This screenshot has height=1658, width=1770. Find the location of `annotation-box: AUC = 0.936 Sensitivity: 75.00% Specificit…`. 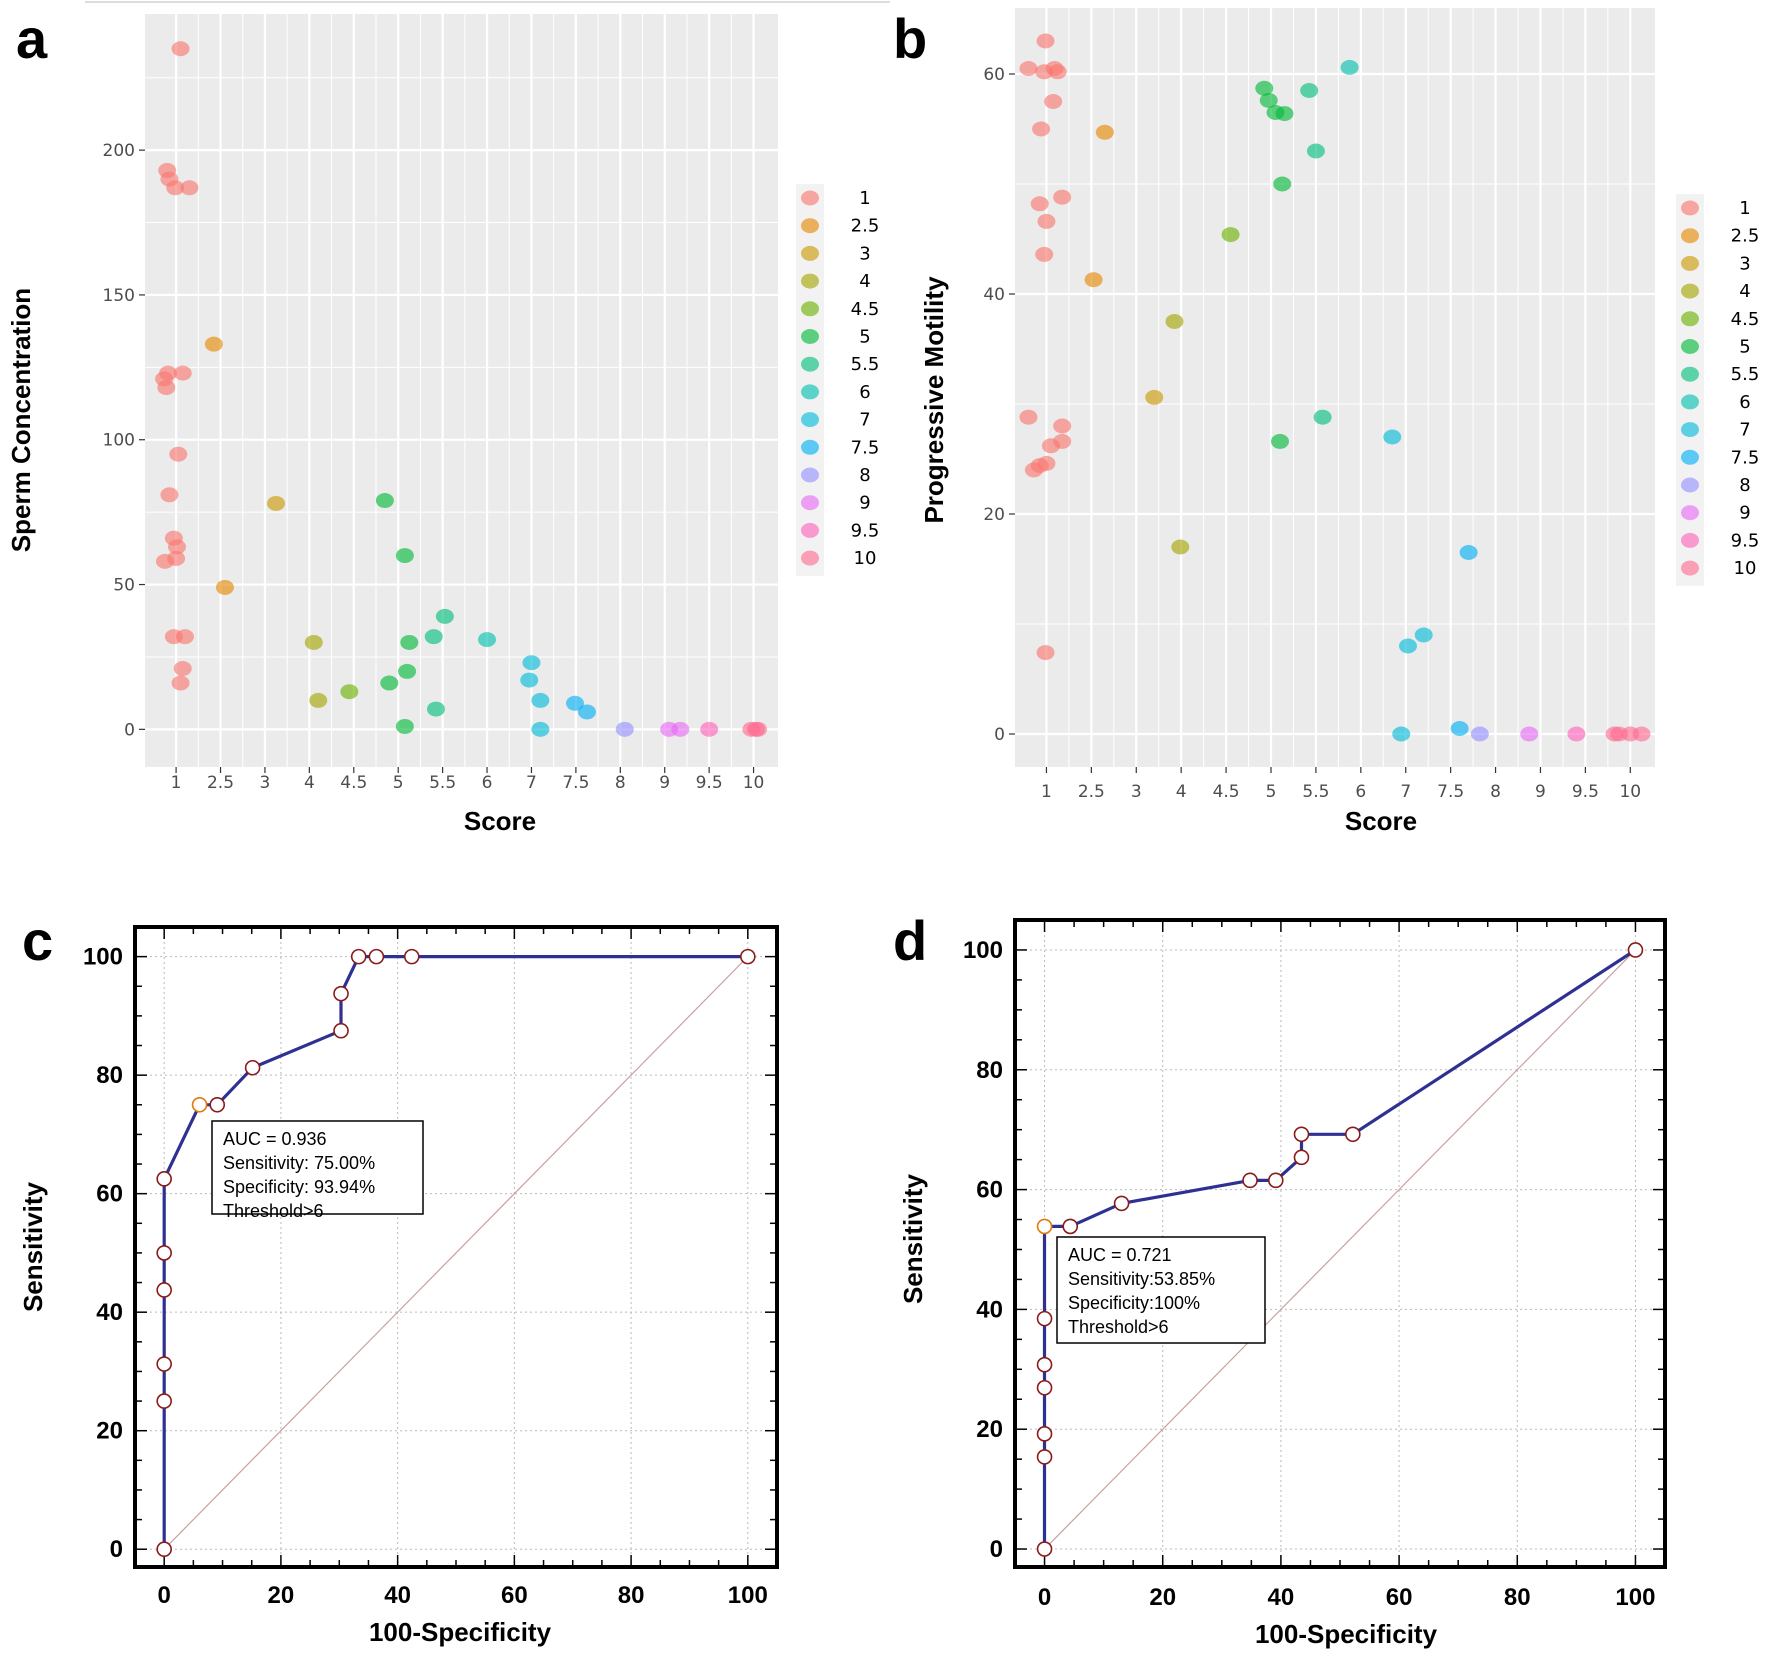

annotation-box: AUC = 0.936 Sensitivity: 75.00% Specificit… is located at coordinates (317, 1170).